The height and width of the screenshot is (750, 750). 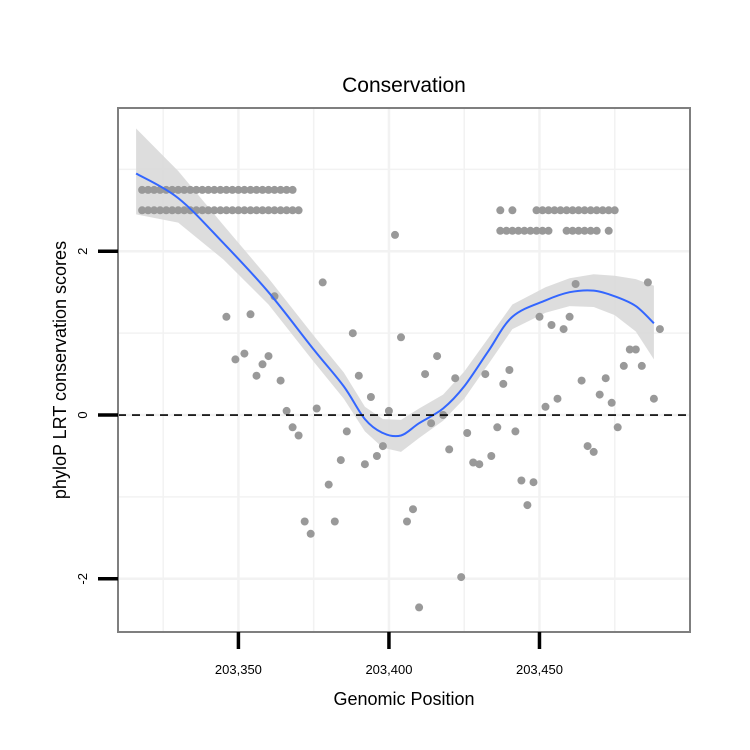 I want to click on chart-title: Conservation, so click(x=404, y=85).